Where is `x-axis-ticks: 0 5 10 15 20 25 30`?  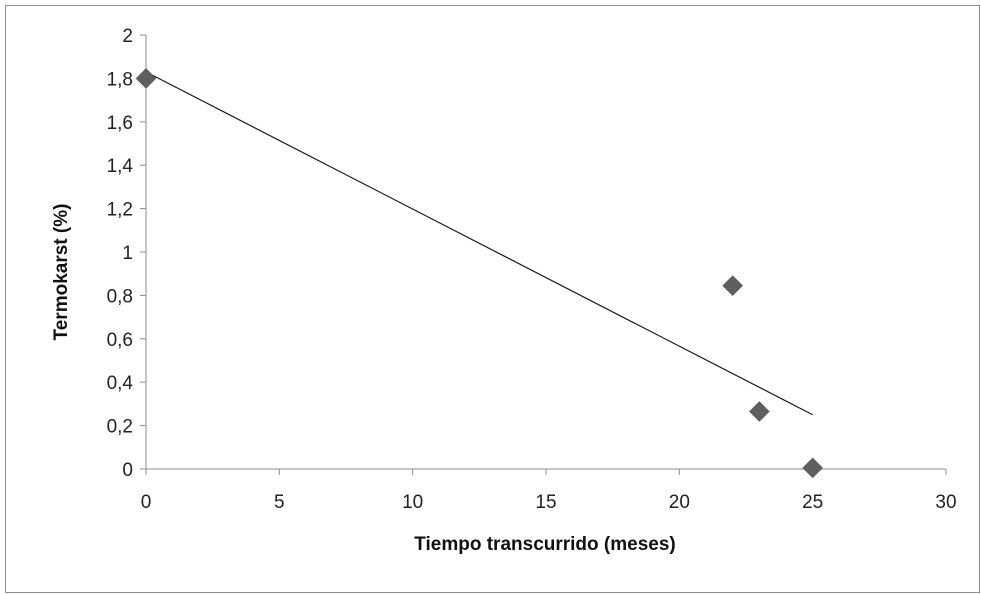 x-axis-ticks: 0 5 10 15 20 25 30 is located at coordinates (549, 491).